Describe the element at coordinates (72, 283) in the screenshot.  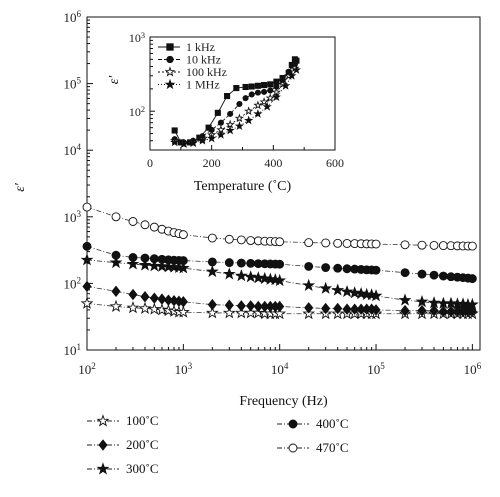
I see `y-tick-label: 10²` at that location.